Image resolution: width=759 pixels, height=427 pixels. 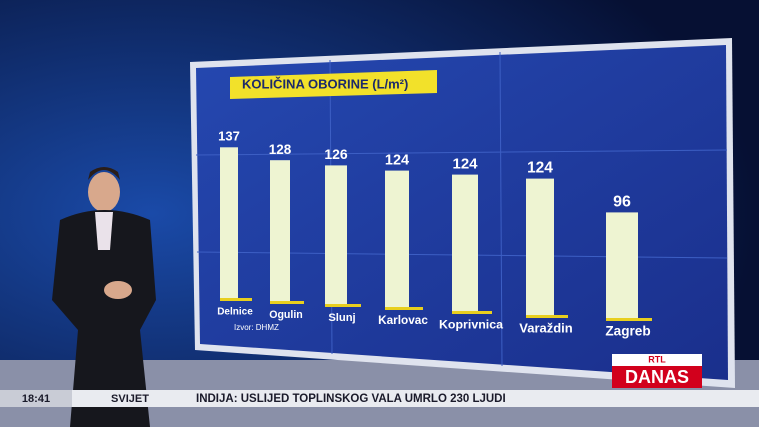 What do you see at coordinates (104, 297) in the screenshot?
I see `presenter` at bounding box center [104, 297].